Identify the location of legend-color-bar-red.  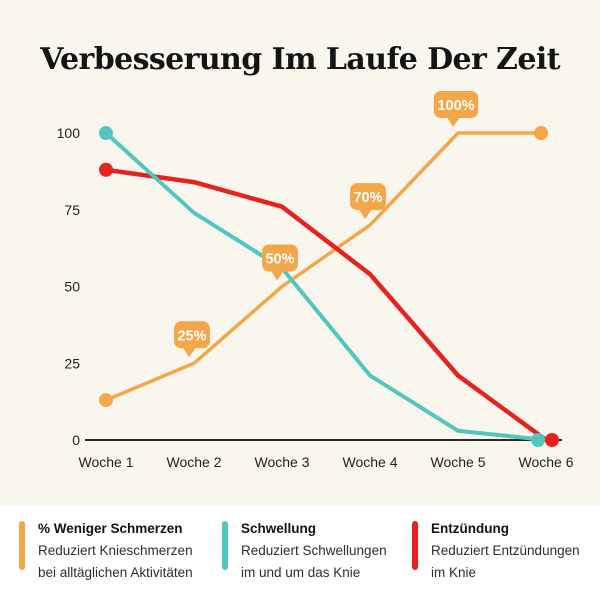
(415, 545).